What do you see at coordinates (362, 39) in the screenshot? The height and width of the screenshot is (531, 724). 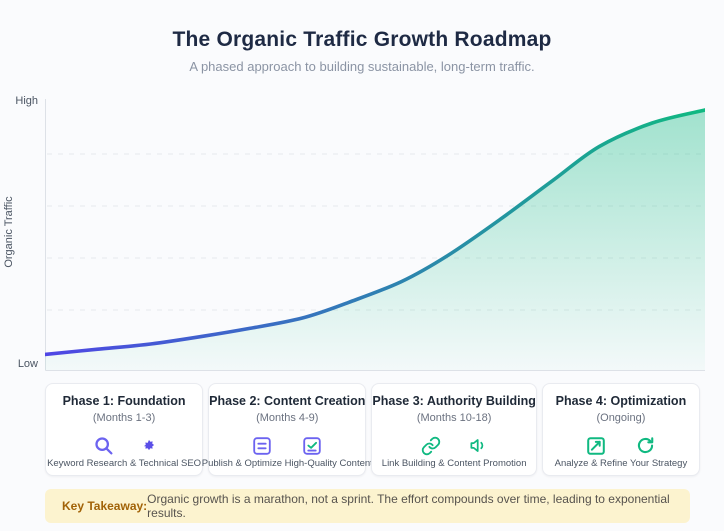 I see `page-title: The Organic Traffic Growth Roadmap` at bounding box center [362, 39].